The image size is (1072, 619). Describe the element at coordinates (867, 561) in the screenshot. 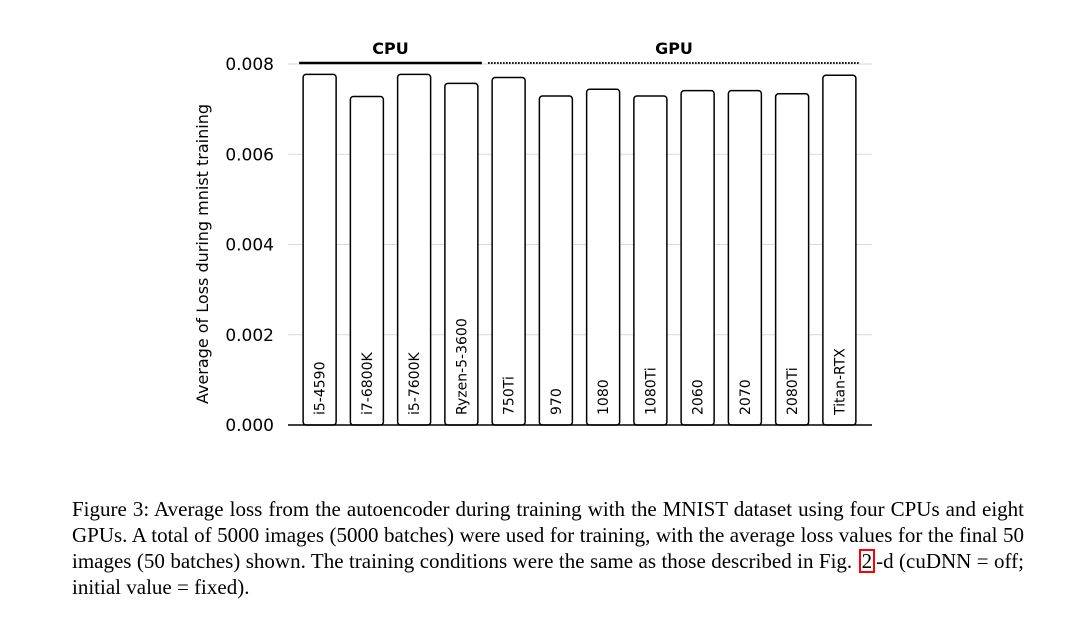

I see `figure-reference-link: 2` at that location.